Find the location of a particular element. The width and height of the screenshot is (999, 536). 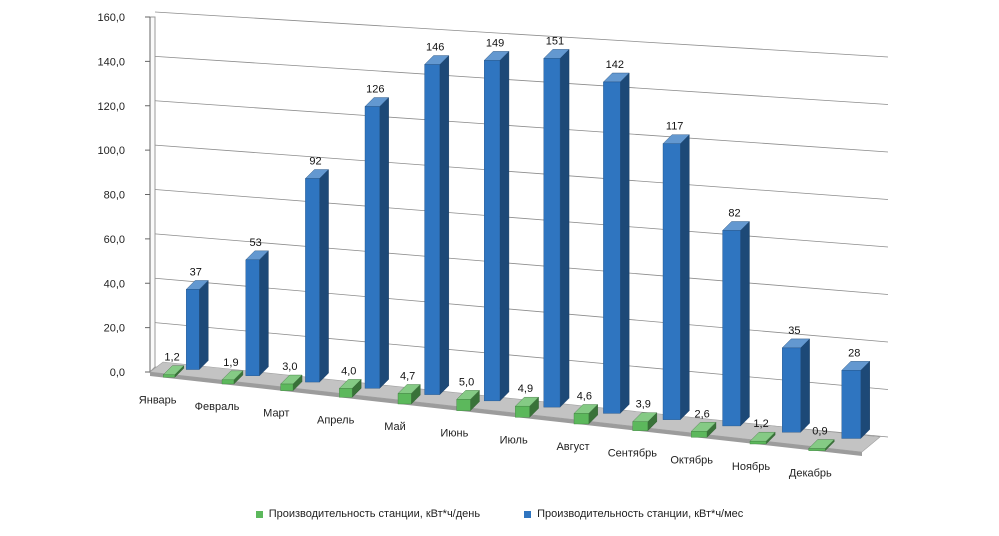

data-label-monthly: 117 is located at coordinates (675, 127).